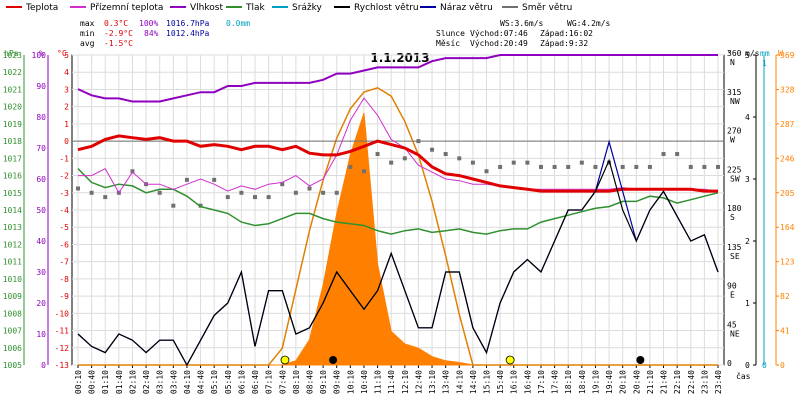 The image size is (800, 400). I want to click on stats-min-temp: -2.9°C, so click(118, 33).